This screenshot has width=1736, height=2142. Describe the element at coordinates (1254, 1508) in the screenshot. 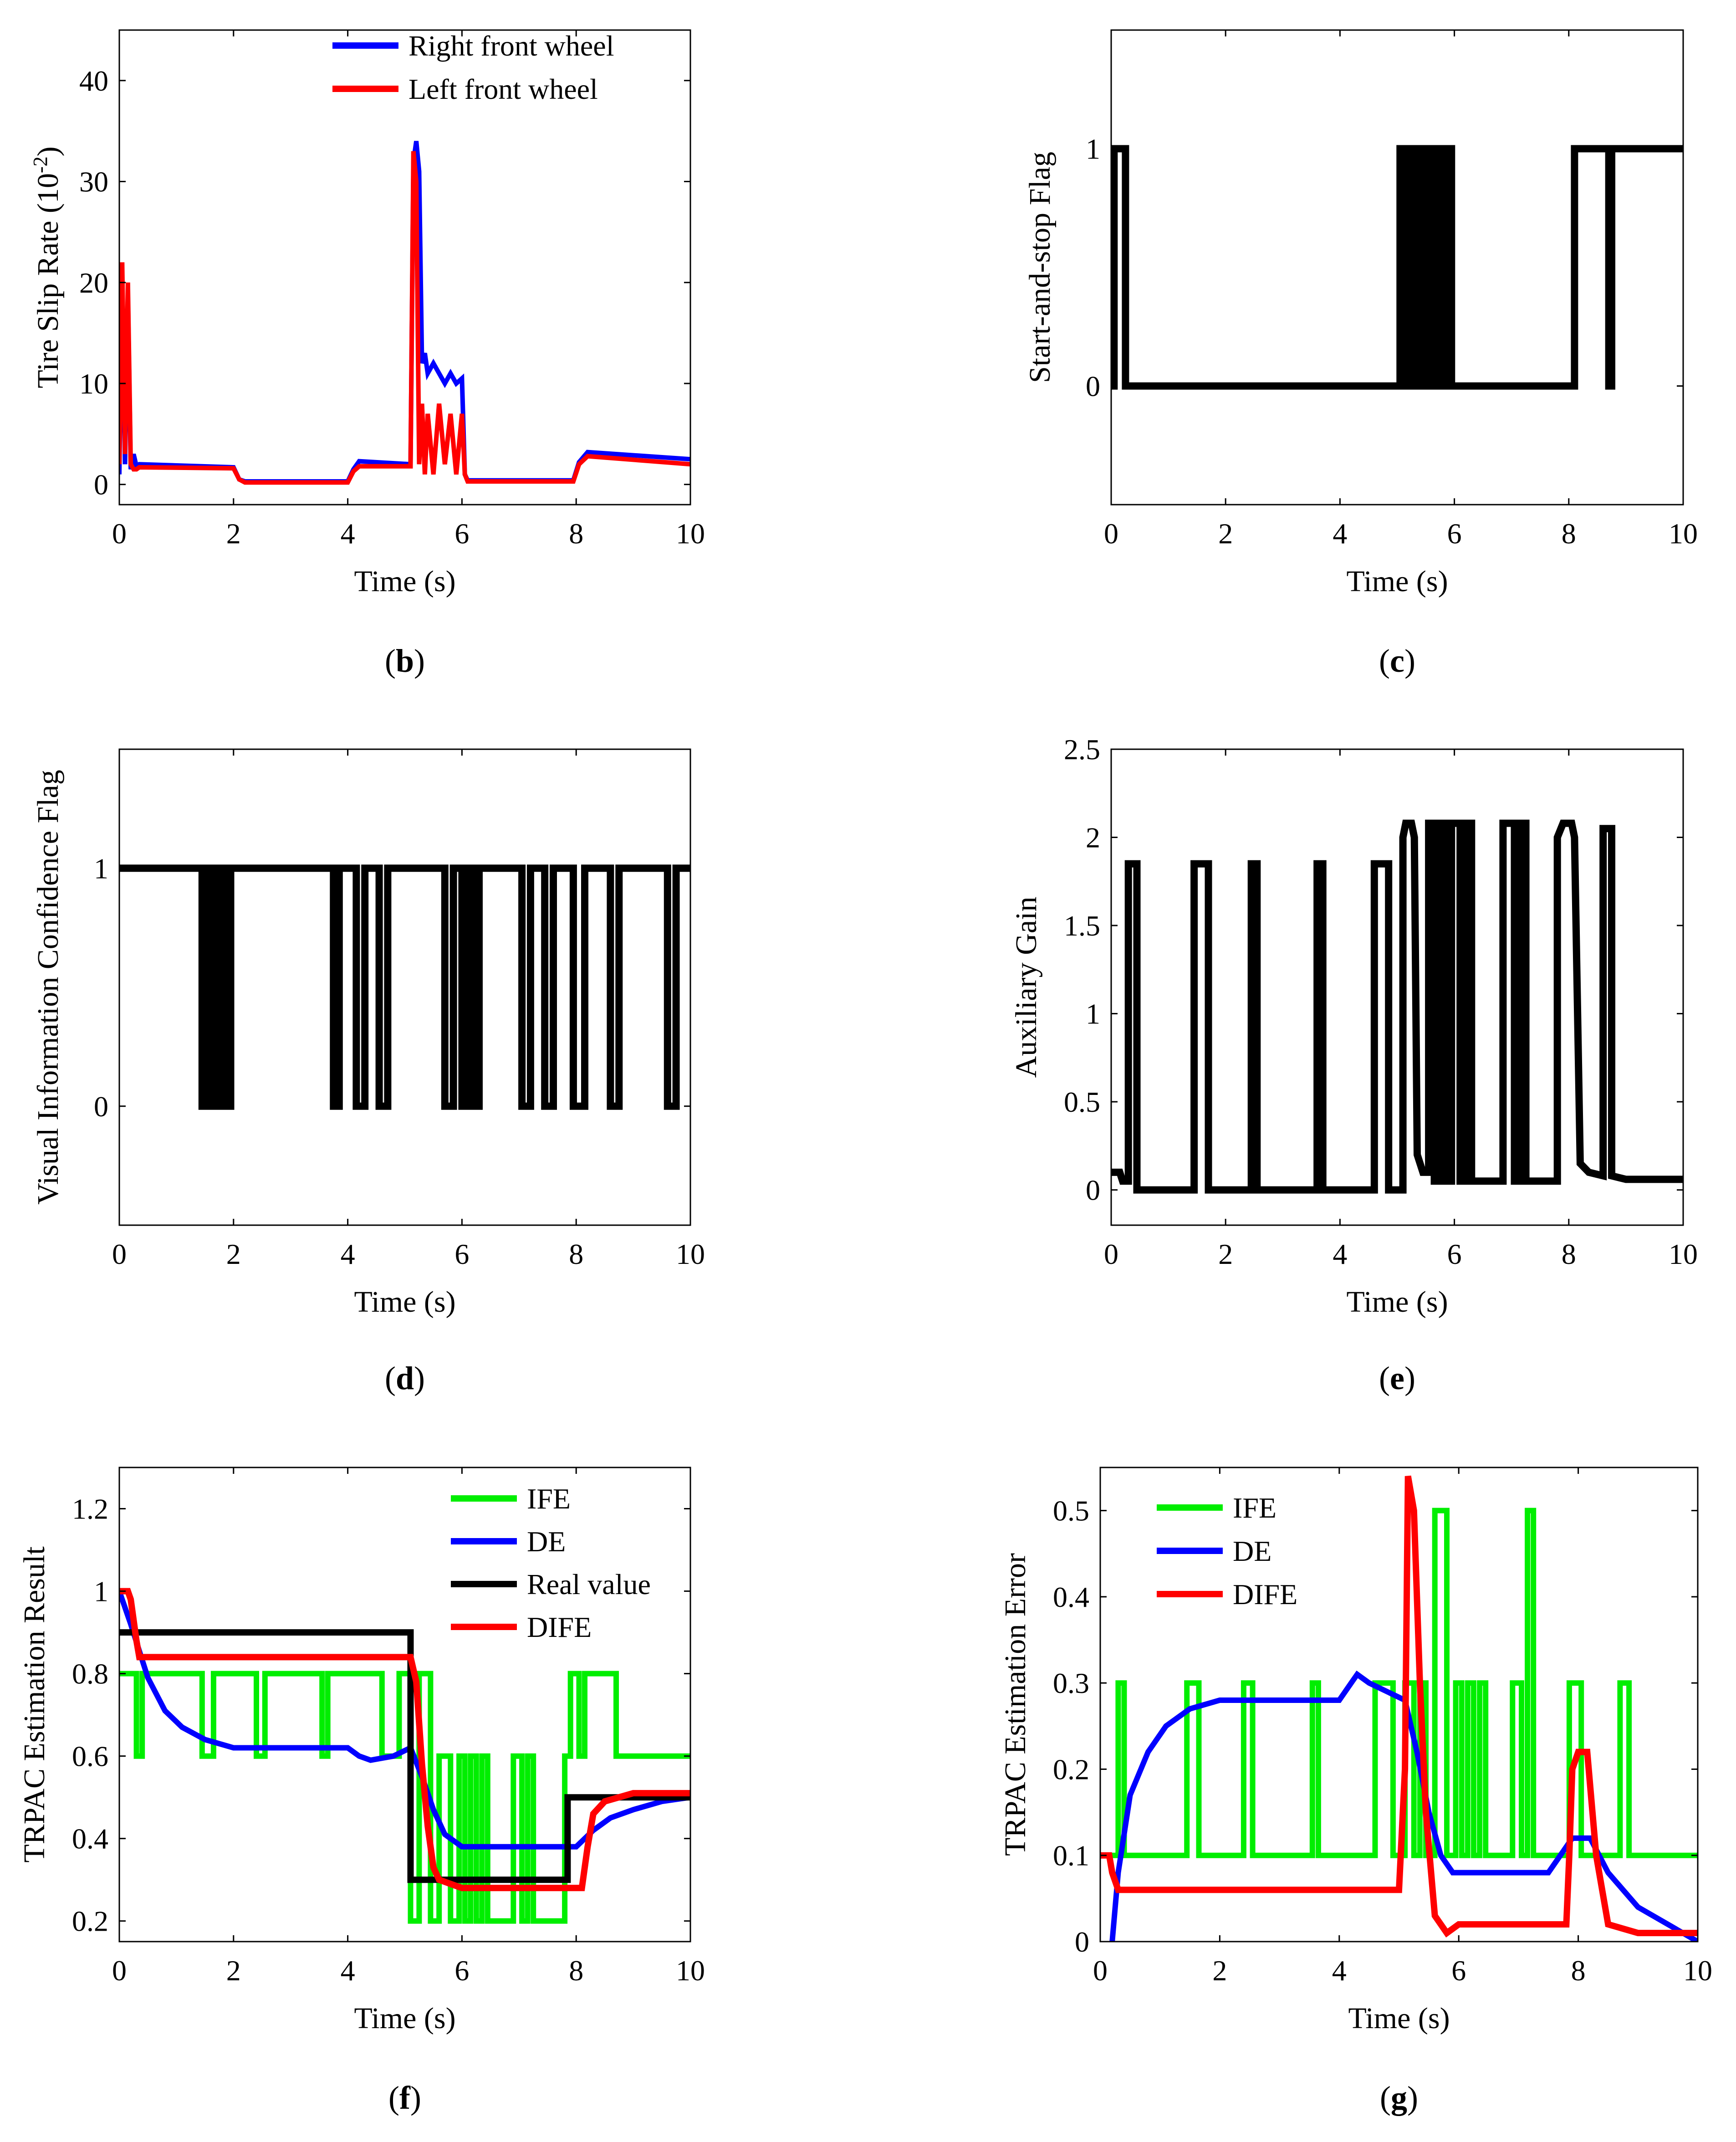

I see `legend-label: IFE` at that location.